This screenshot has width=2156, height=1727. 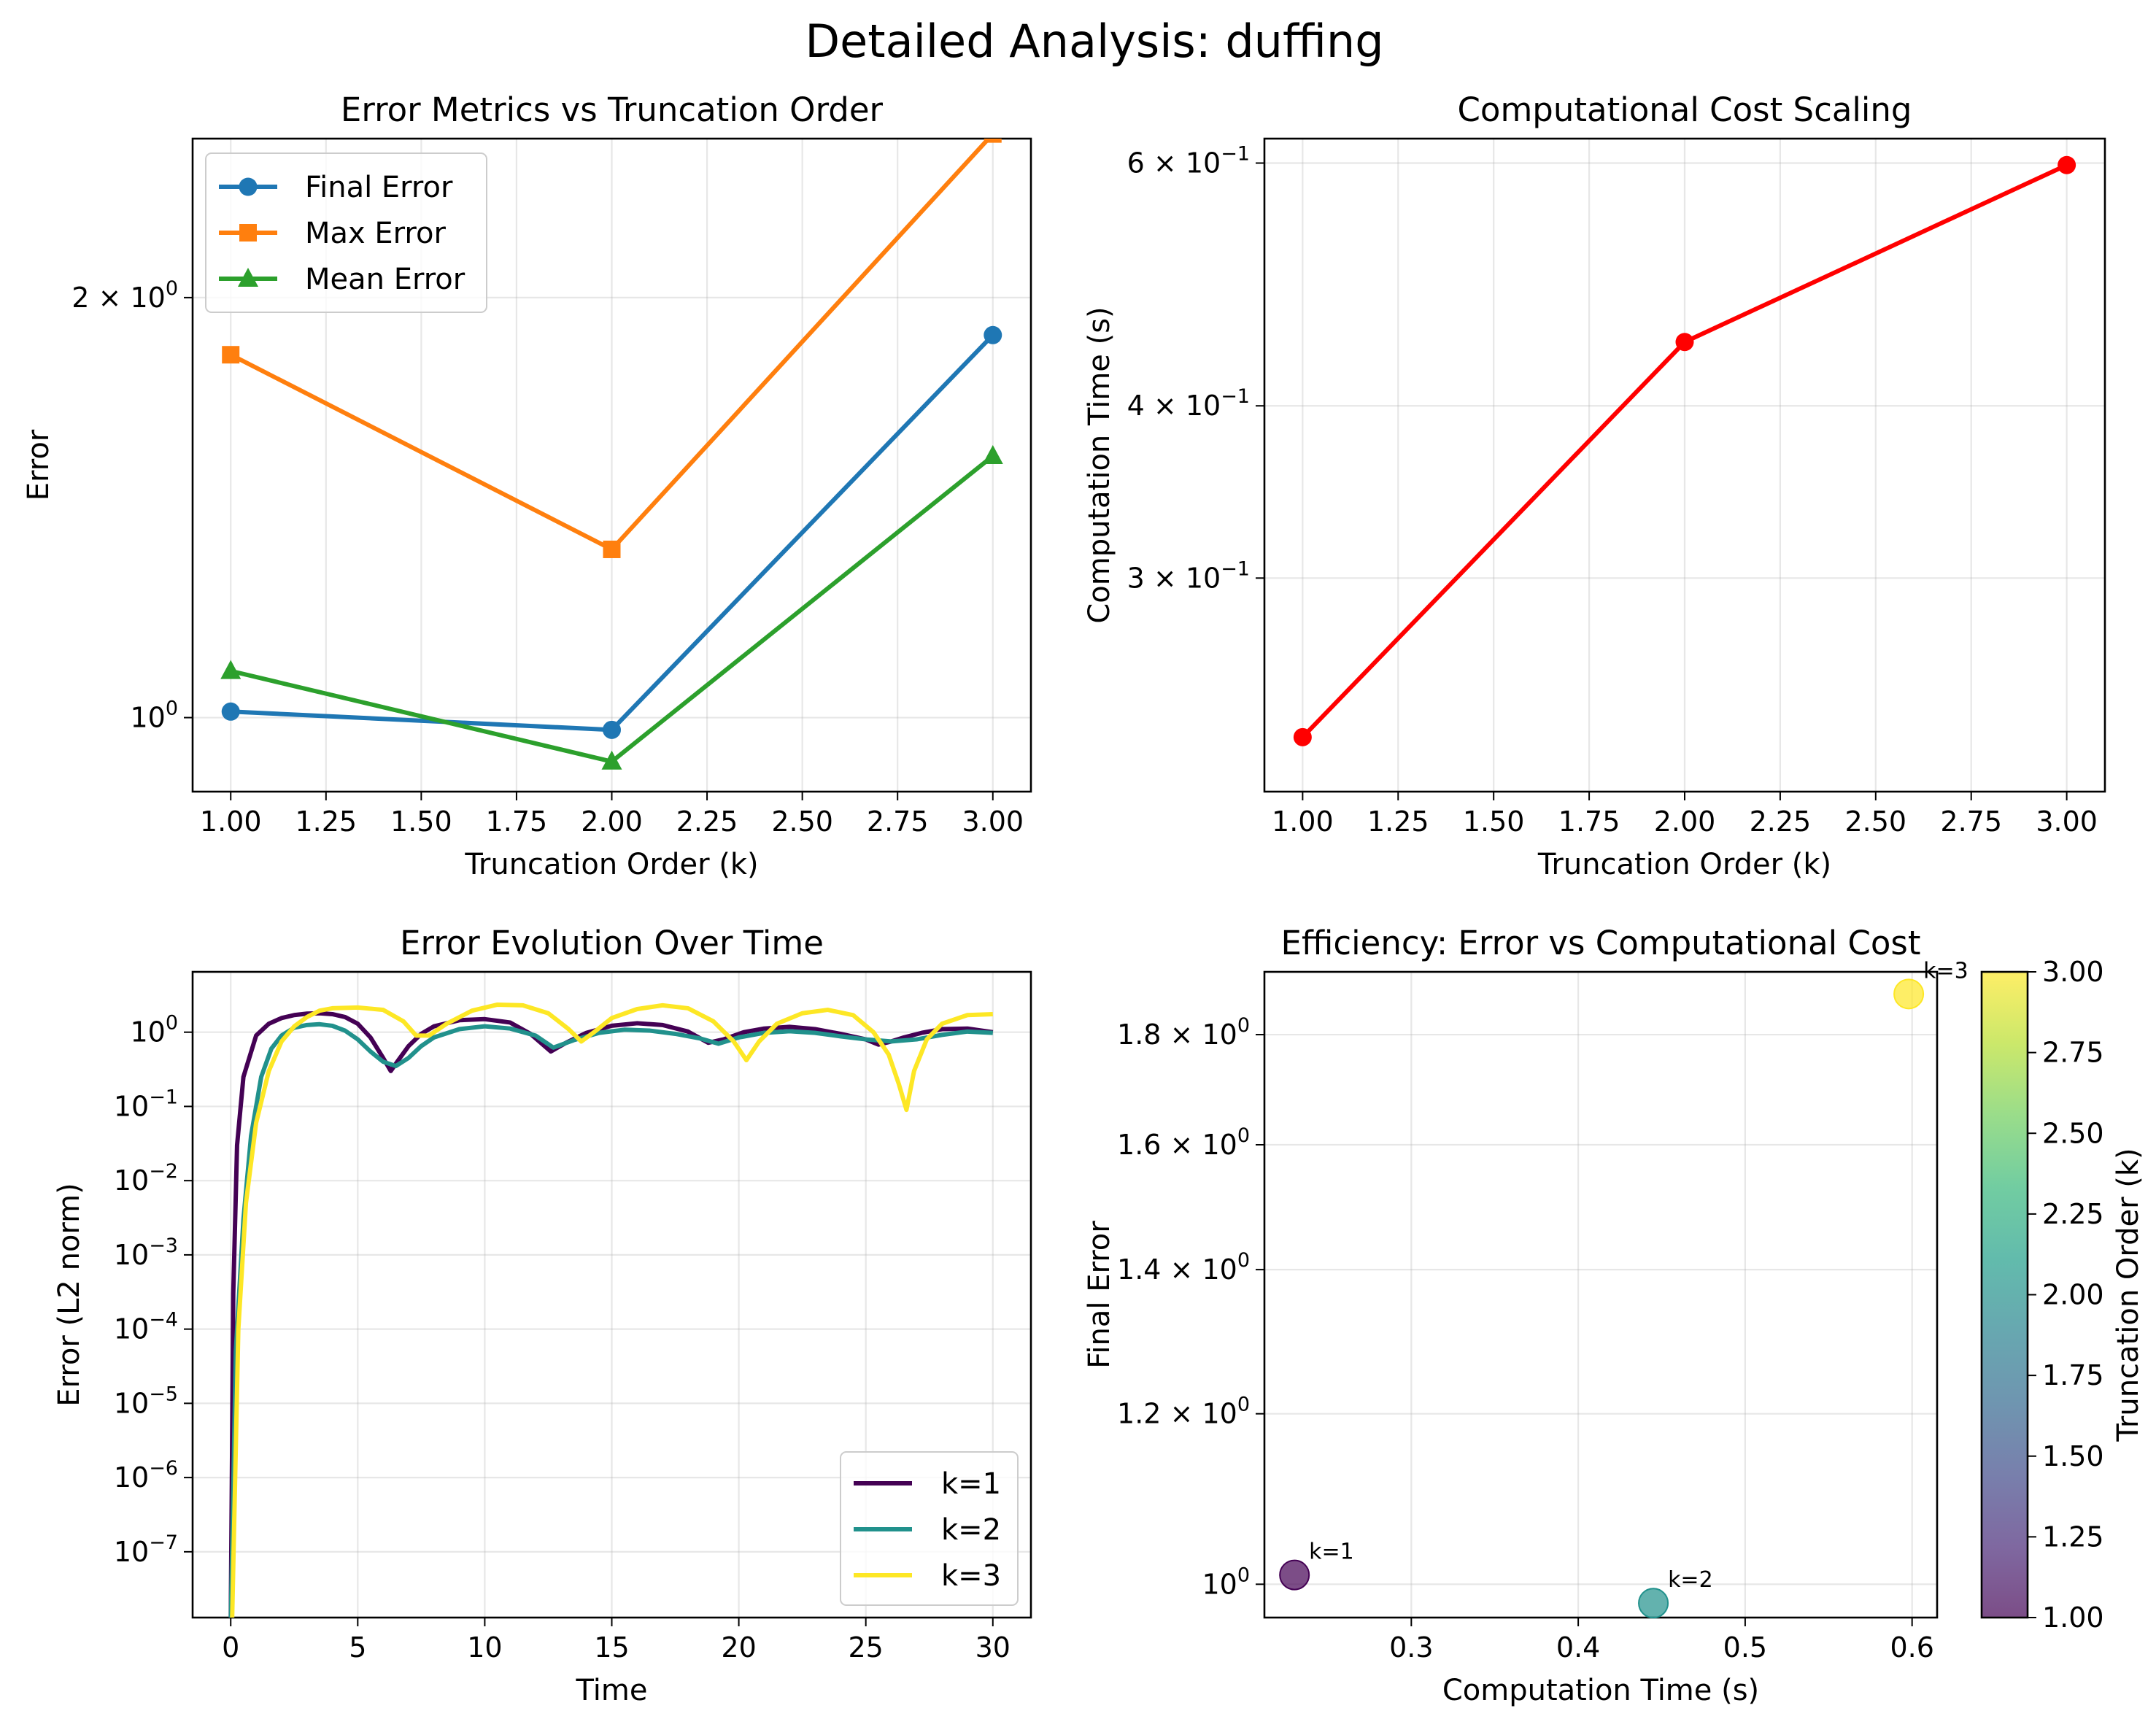 I want to click on y-tick-label: 10⁻⁷, so click(x=146, y=1549).